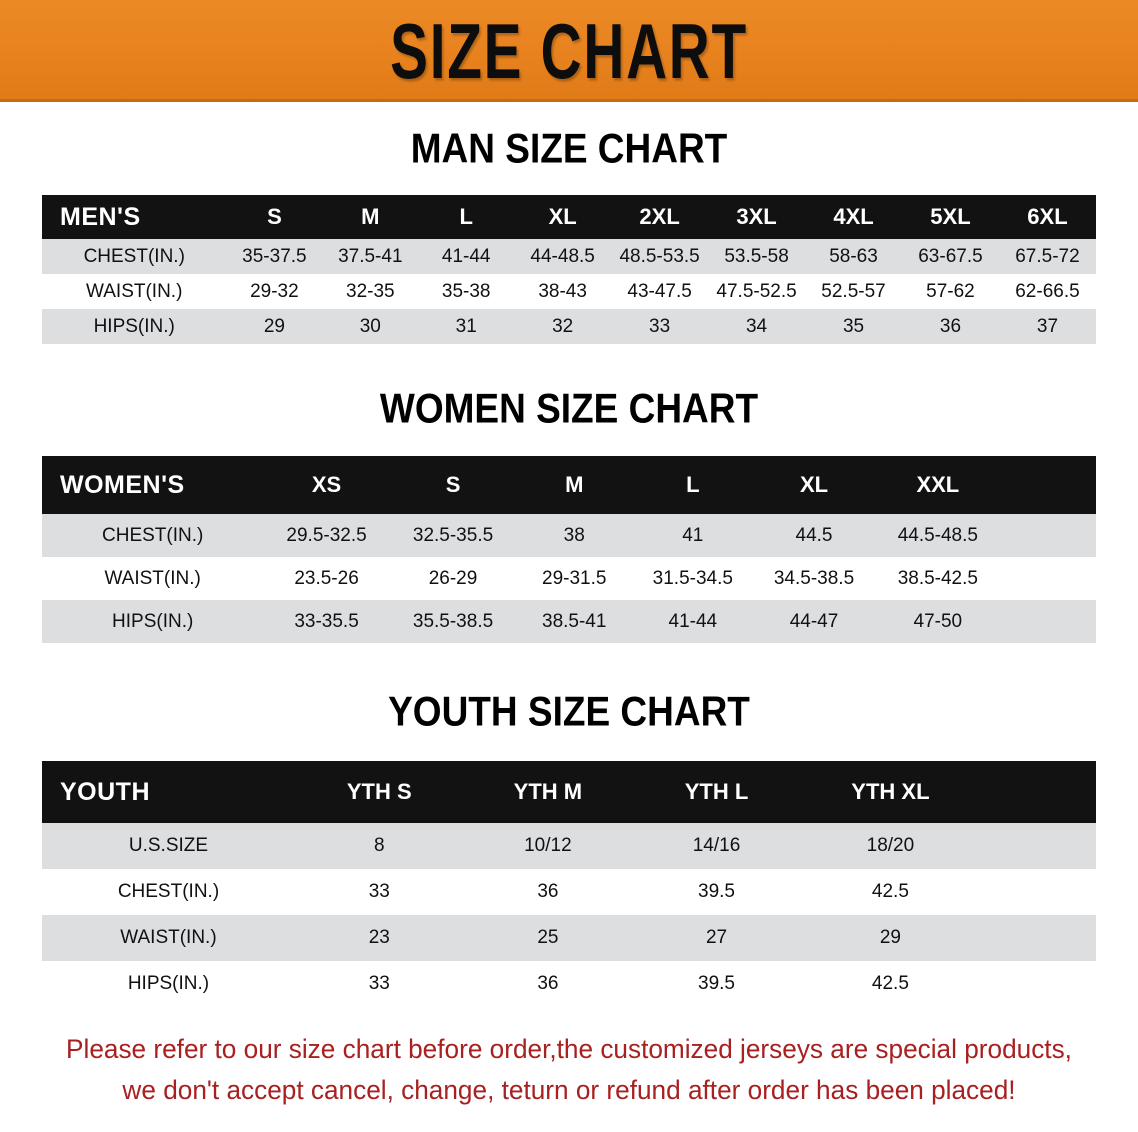  What do you see at coordinates (274, 326) in the screenshot?
I see `man-hips-s: 29` at bounding box center [274, 326].